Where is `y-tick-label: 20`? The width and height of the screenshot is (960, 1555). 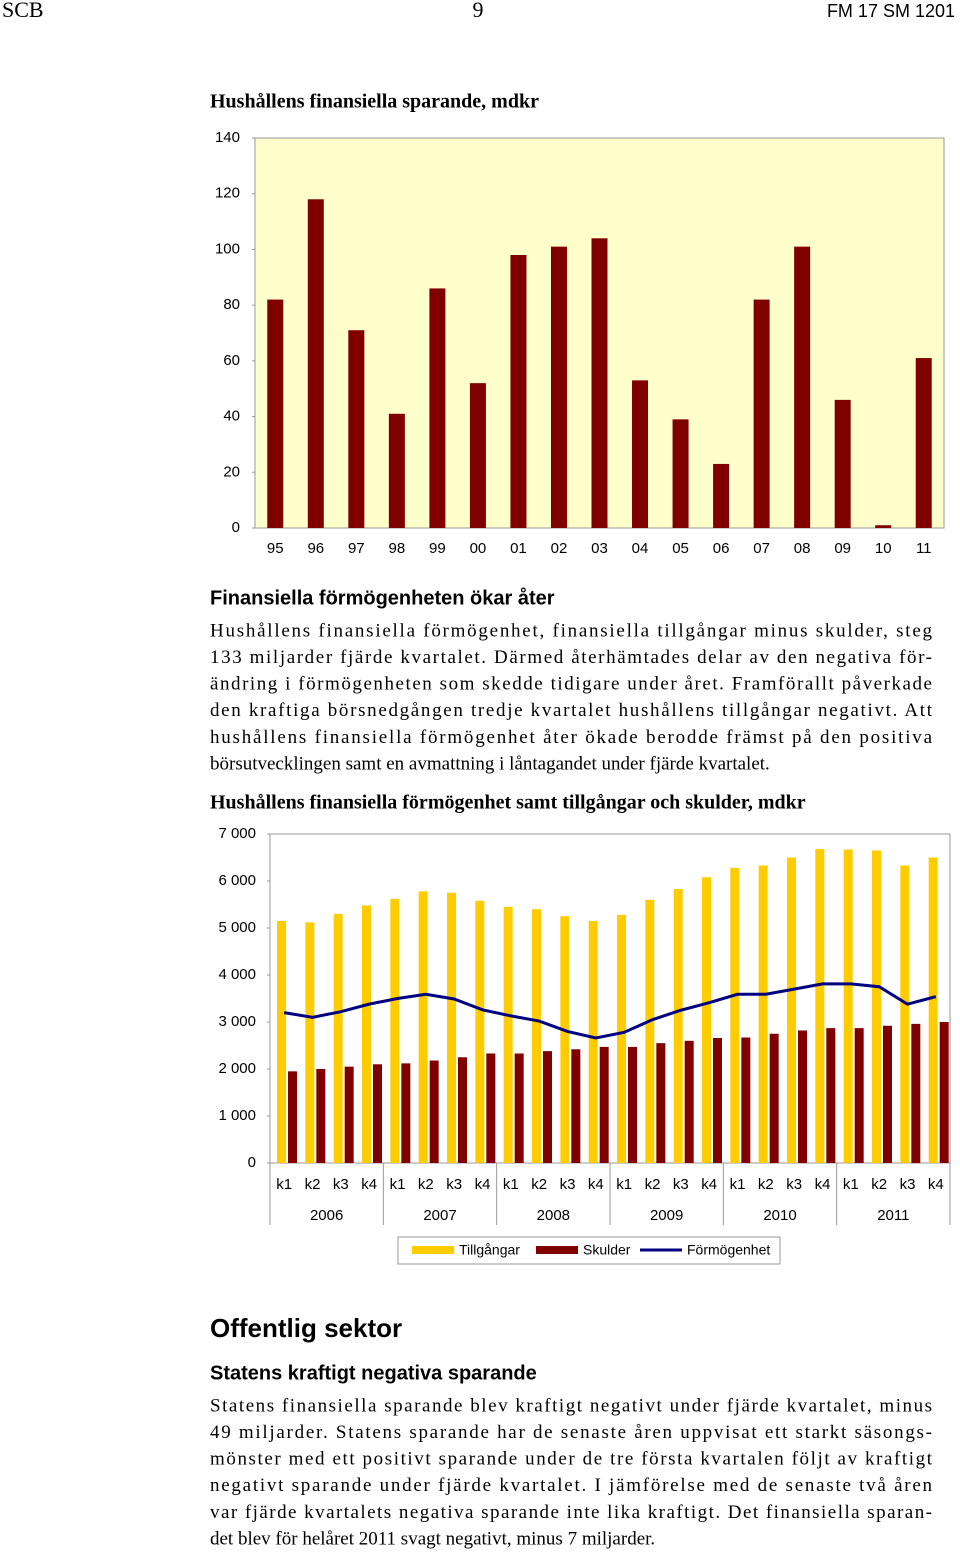 y-tick-label: 20 is located at coordinates (231, 471).